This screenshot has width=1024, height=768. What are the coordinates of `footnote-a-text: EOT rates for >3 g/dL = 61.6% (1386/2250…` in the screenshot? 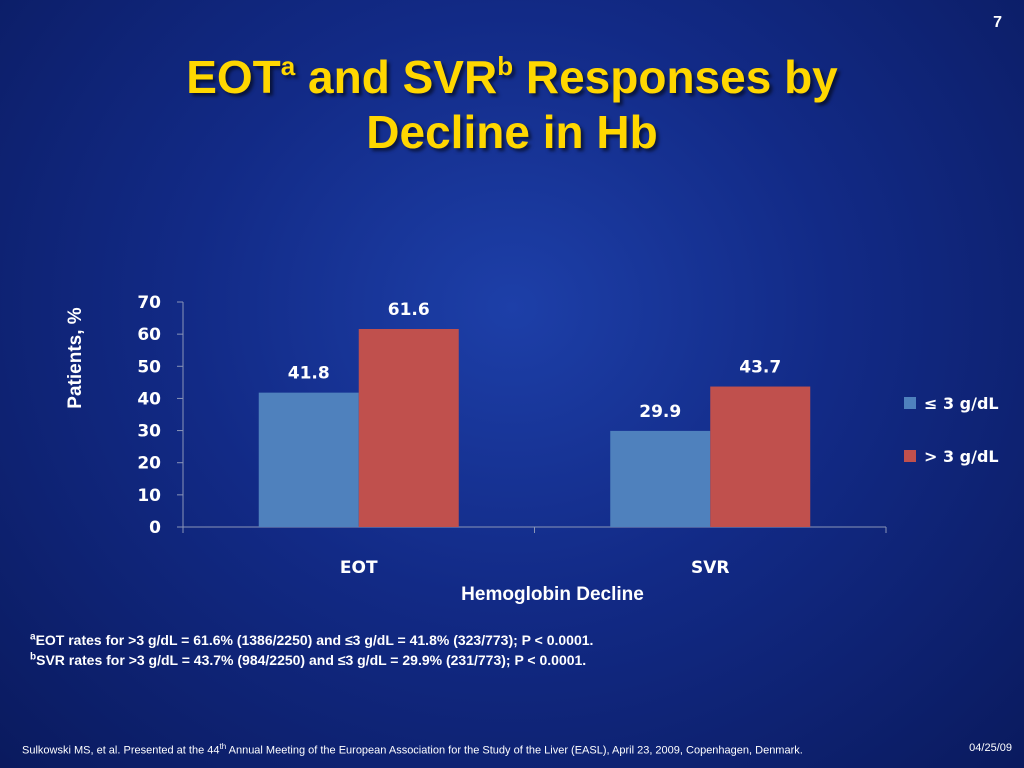 It's located at (314, 640).